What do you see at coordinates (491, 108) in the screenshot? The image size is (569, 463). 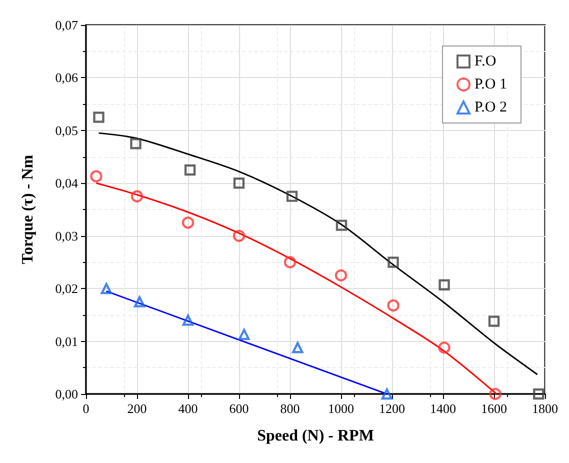 I see `legend-label: P.O 2` at bounding box center [491, 108].